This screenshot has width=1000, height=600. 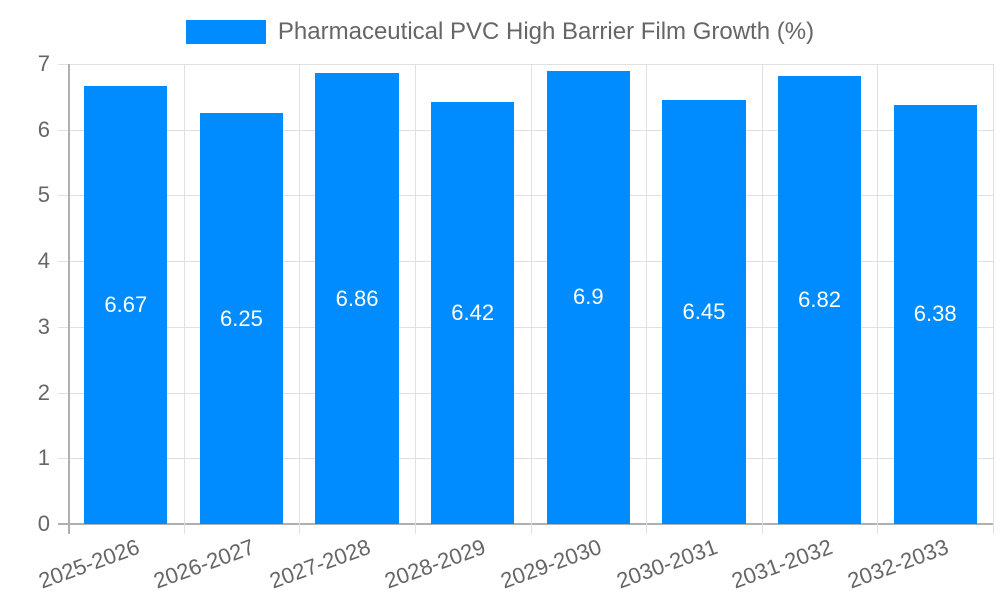 I want to click on bar-value-label: 6.82, so click(x=819, y=299).